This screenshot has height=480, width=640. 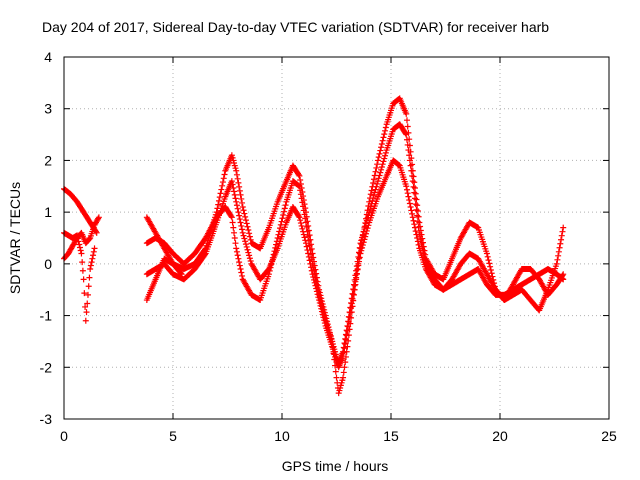 I want to click on x-tick-label: 20, so click(x=500, y=436).